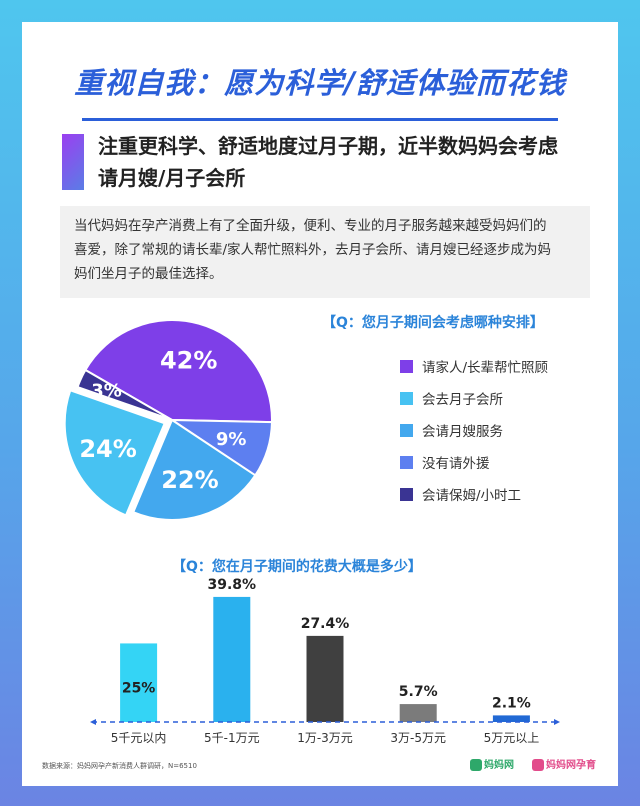 Image resolution: width=640 pixels, height=806 pixels. I want to click on pie-legend: 请家人/长辈帮忙照顾 会去月子会所 会请月嫂服务 没有请外援会请保姆/小时工, so click(500, 430).